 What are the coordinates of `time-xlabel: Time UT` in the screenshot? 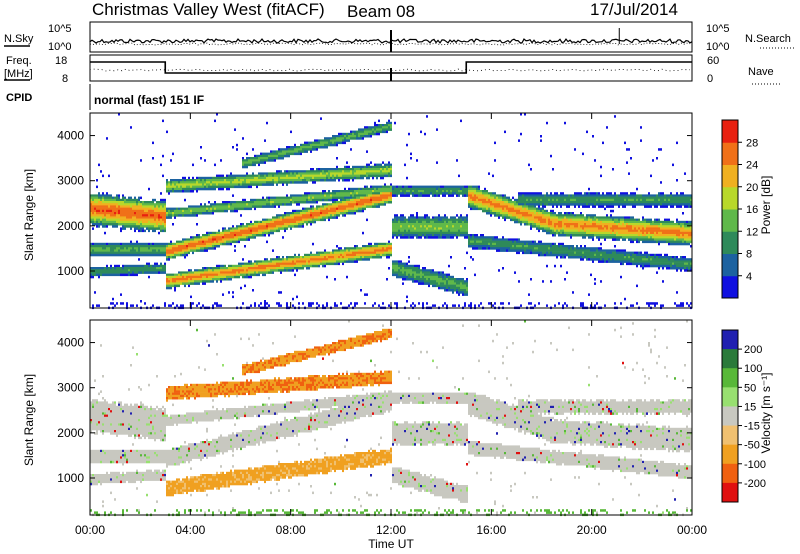 It's located at (391, 544).